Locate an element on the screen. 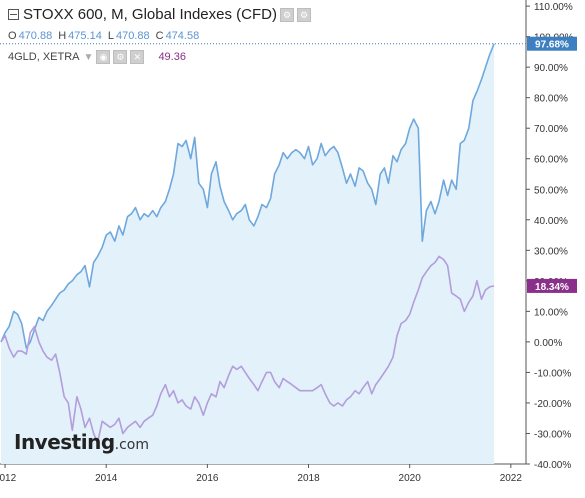 The width and height of the screenshot is (585, 498). investing-logo: Investing.com is located at coordinates (82, 442).